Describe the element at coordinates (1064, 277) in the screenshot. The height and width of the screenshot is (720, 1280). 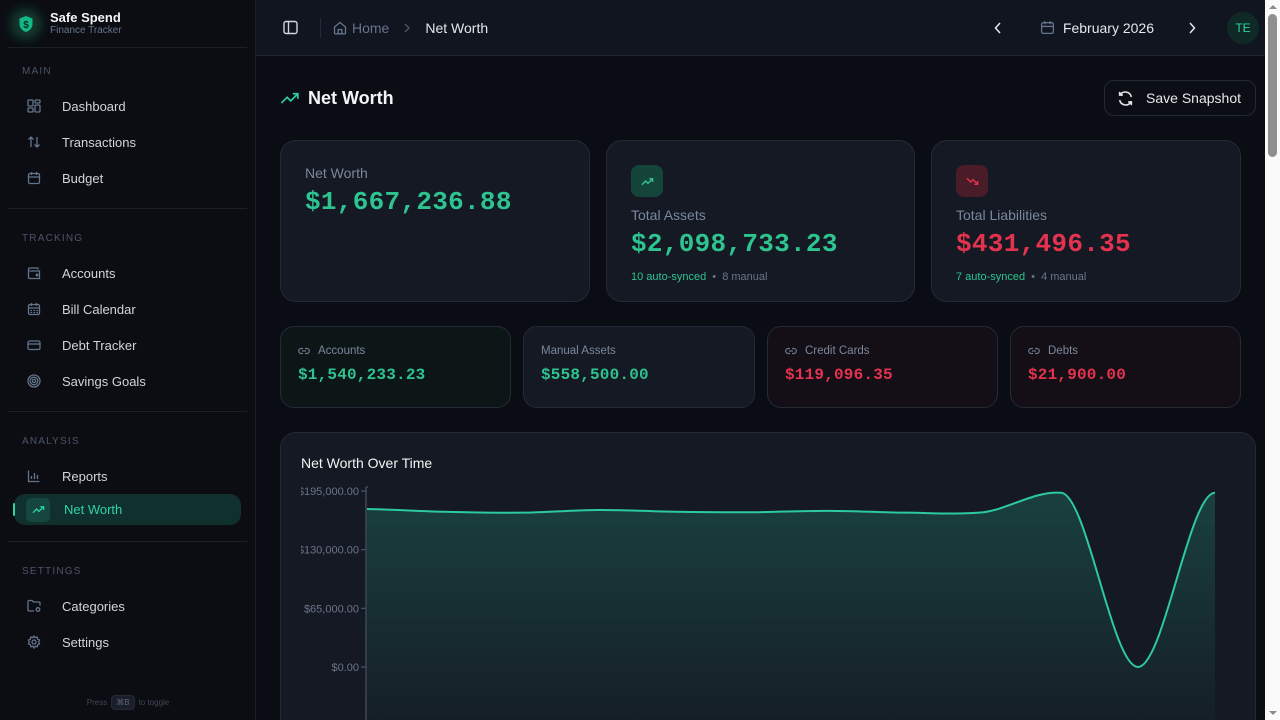
I see `manual-count: 4 manual` at that location.